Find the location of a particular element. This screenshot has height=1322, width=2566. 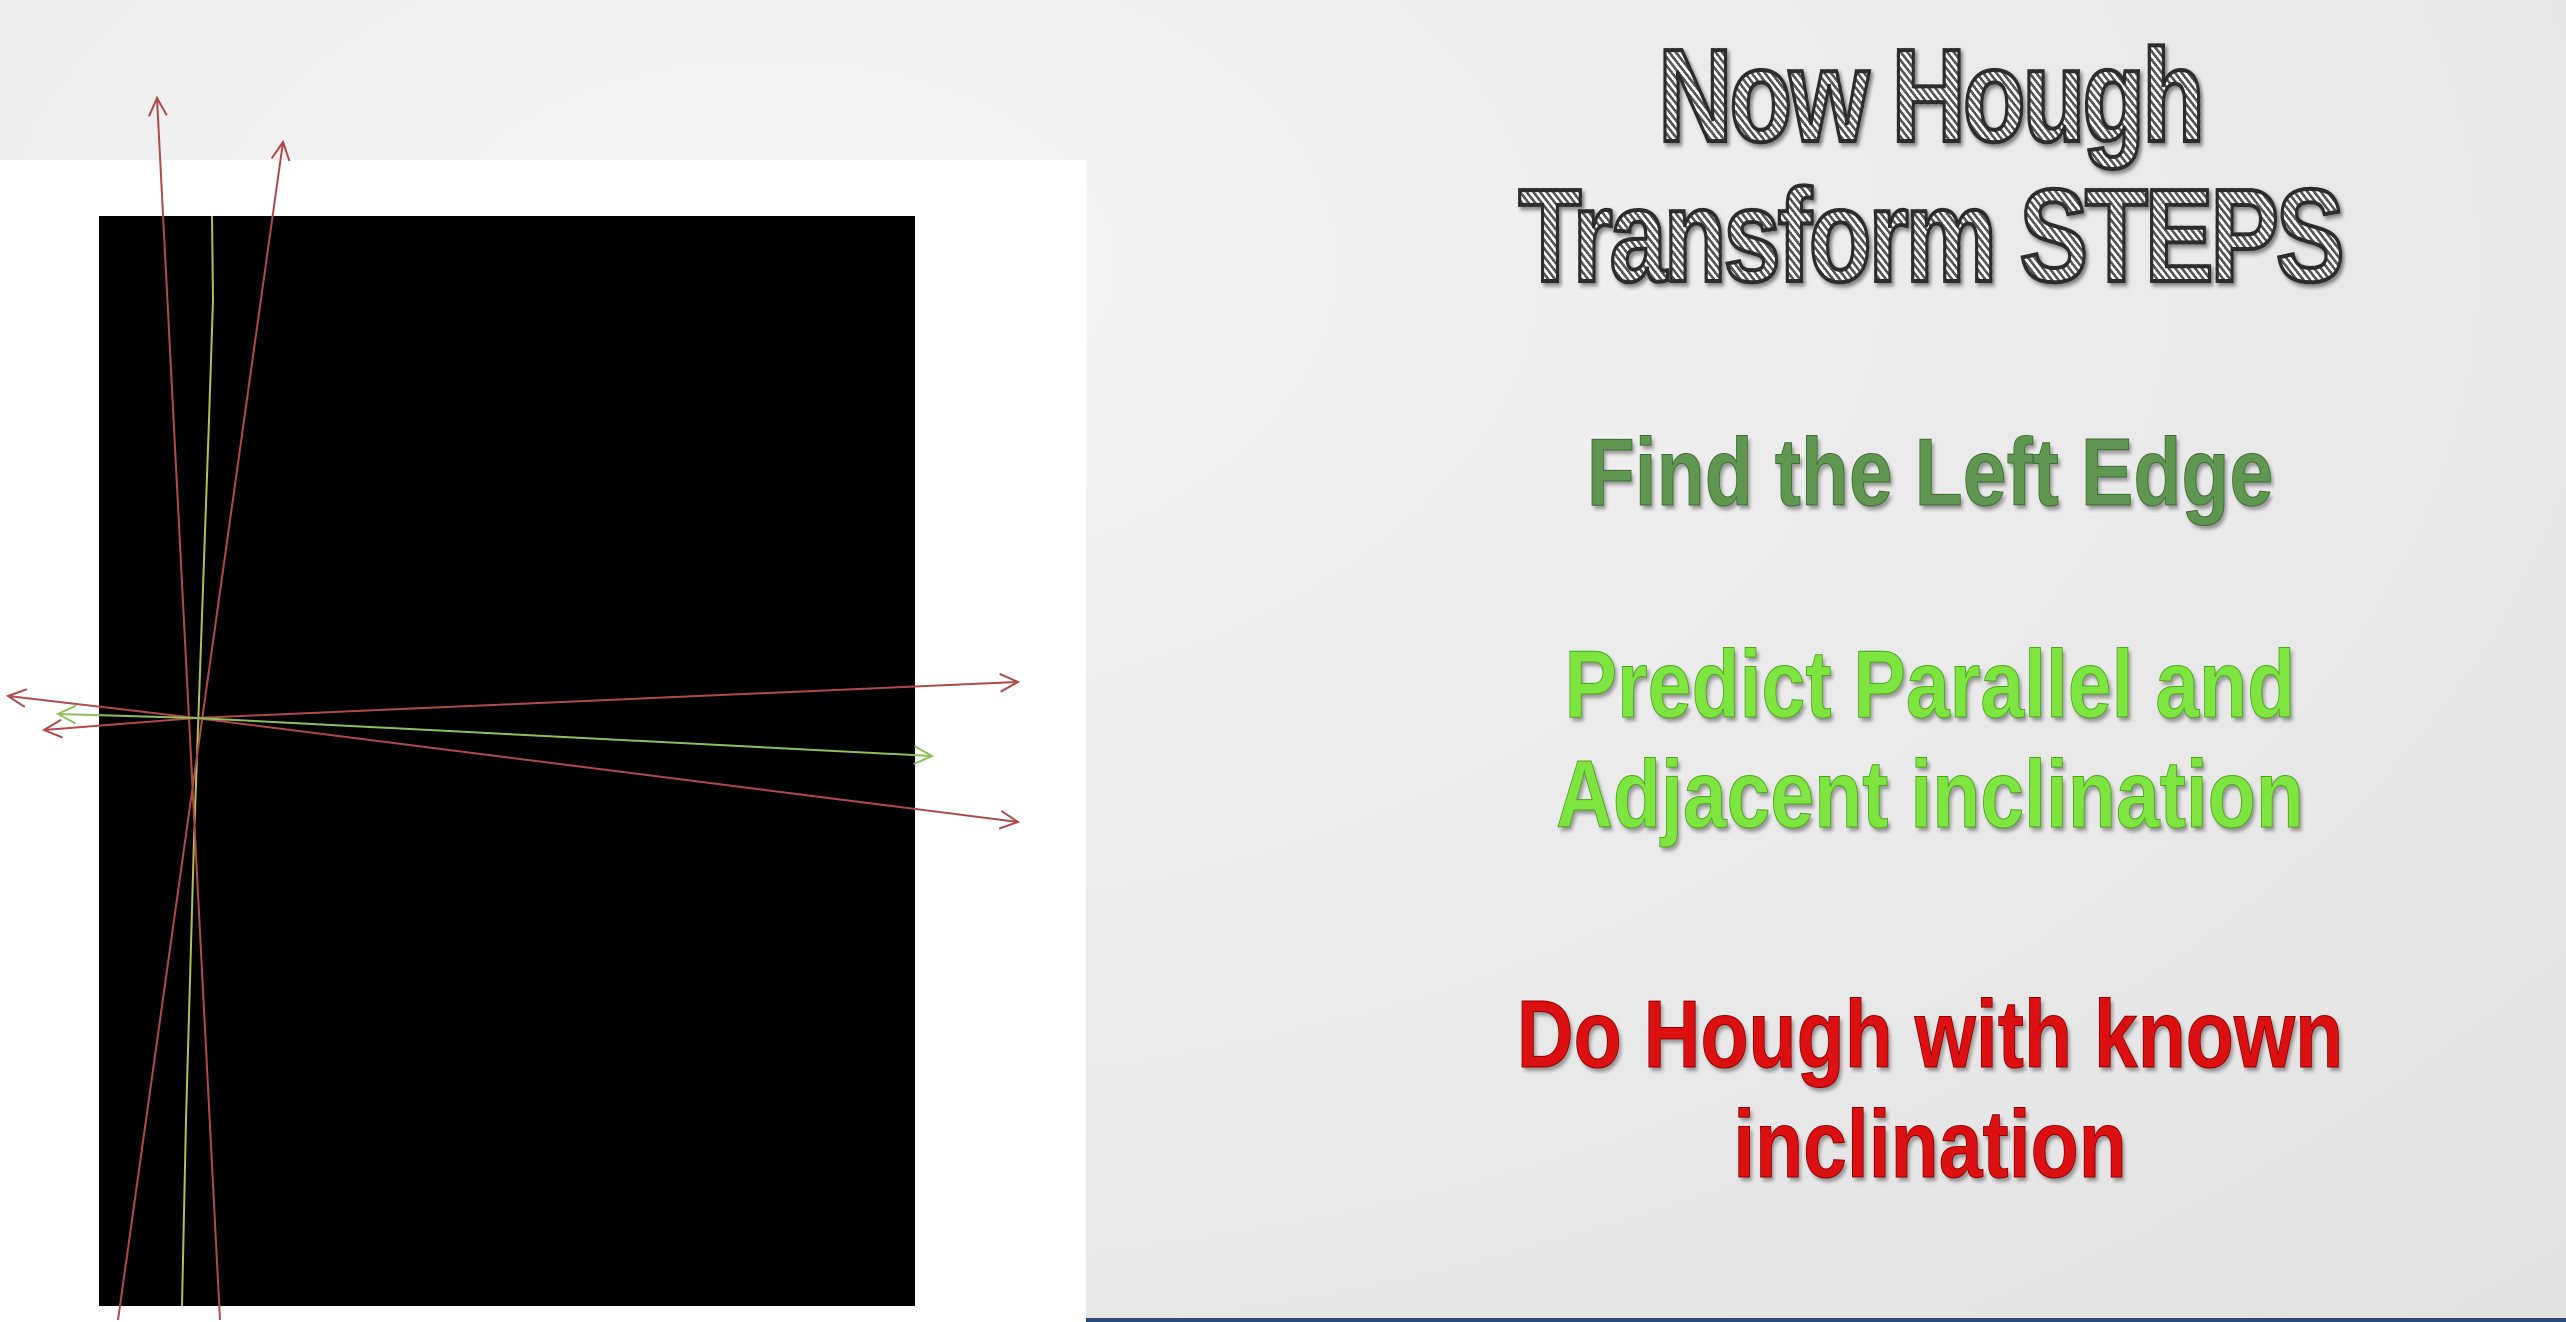

red-line-left-lower is located at coordinates (120, 723).